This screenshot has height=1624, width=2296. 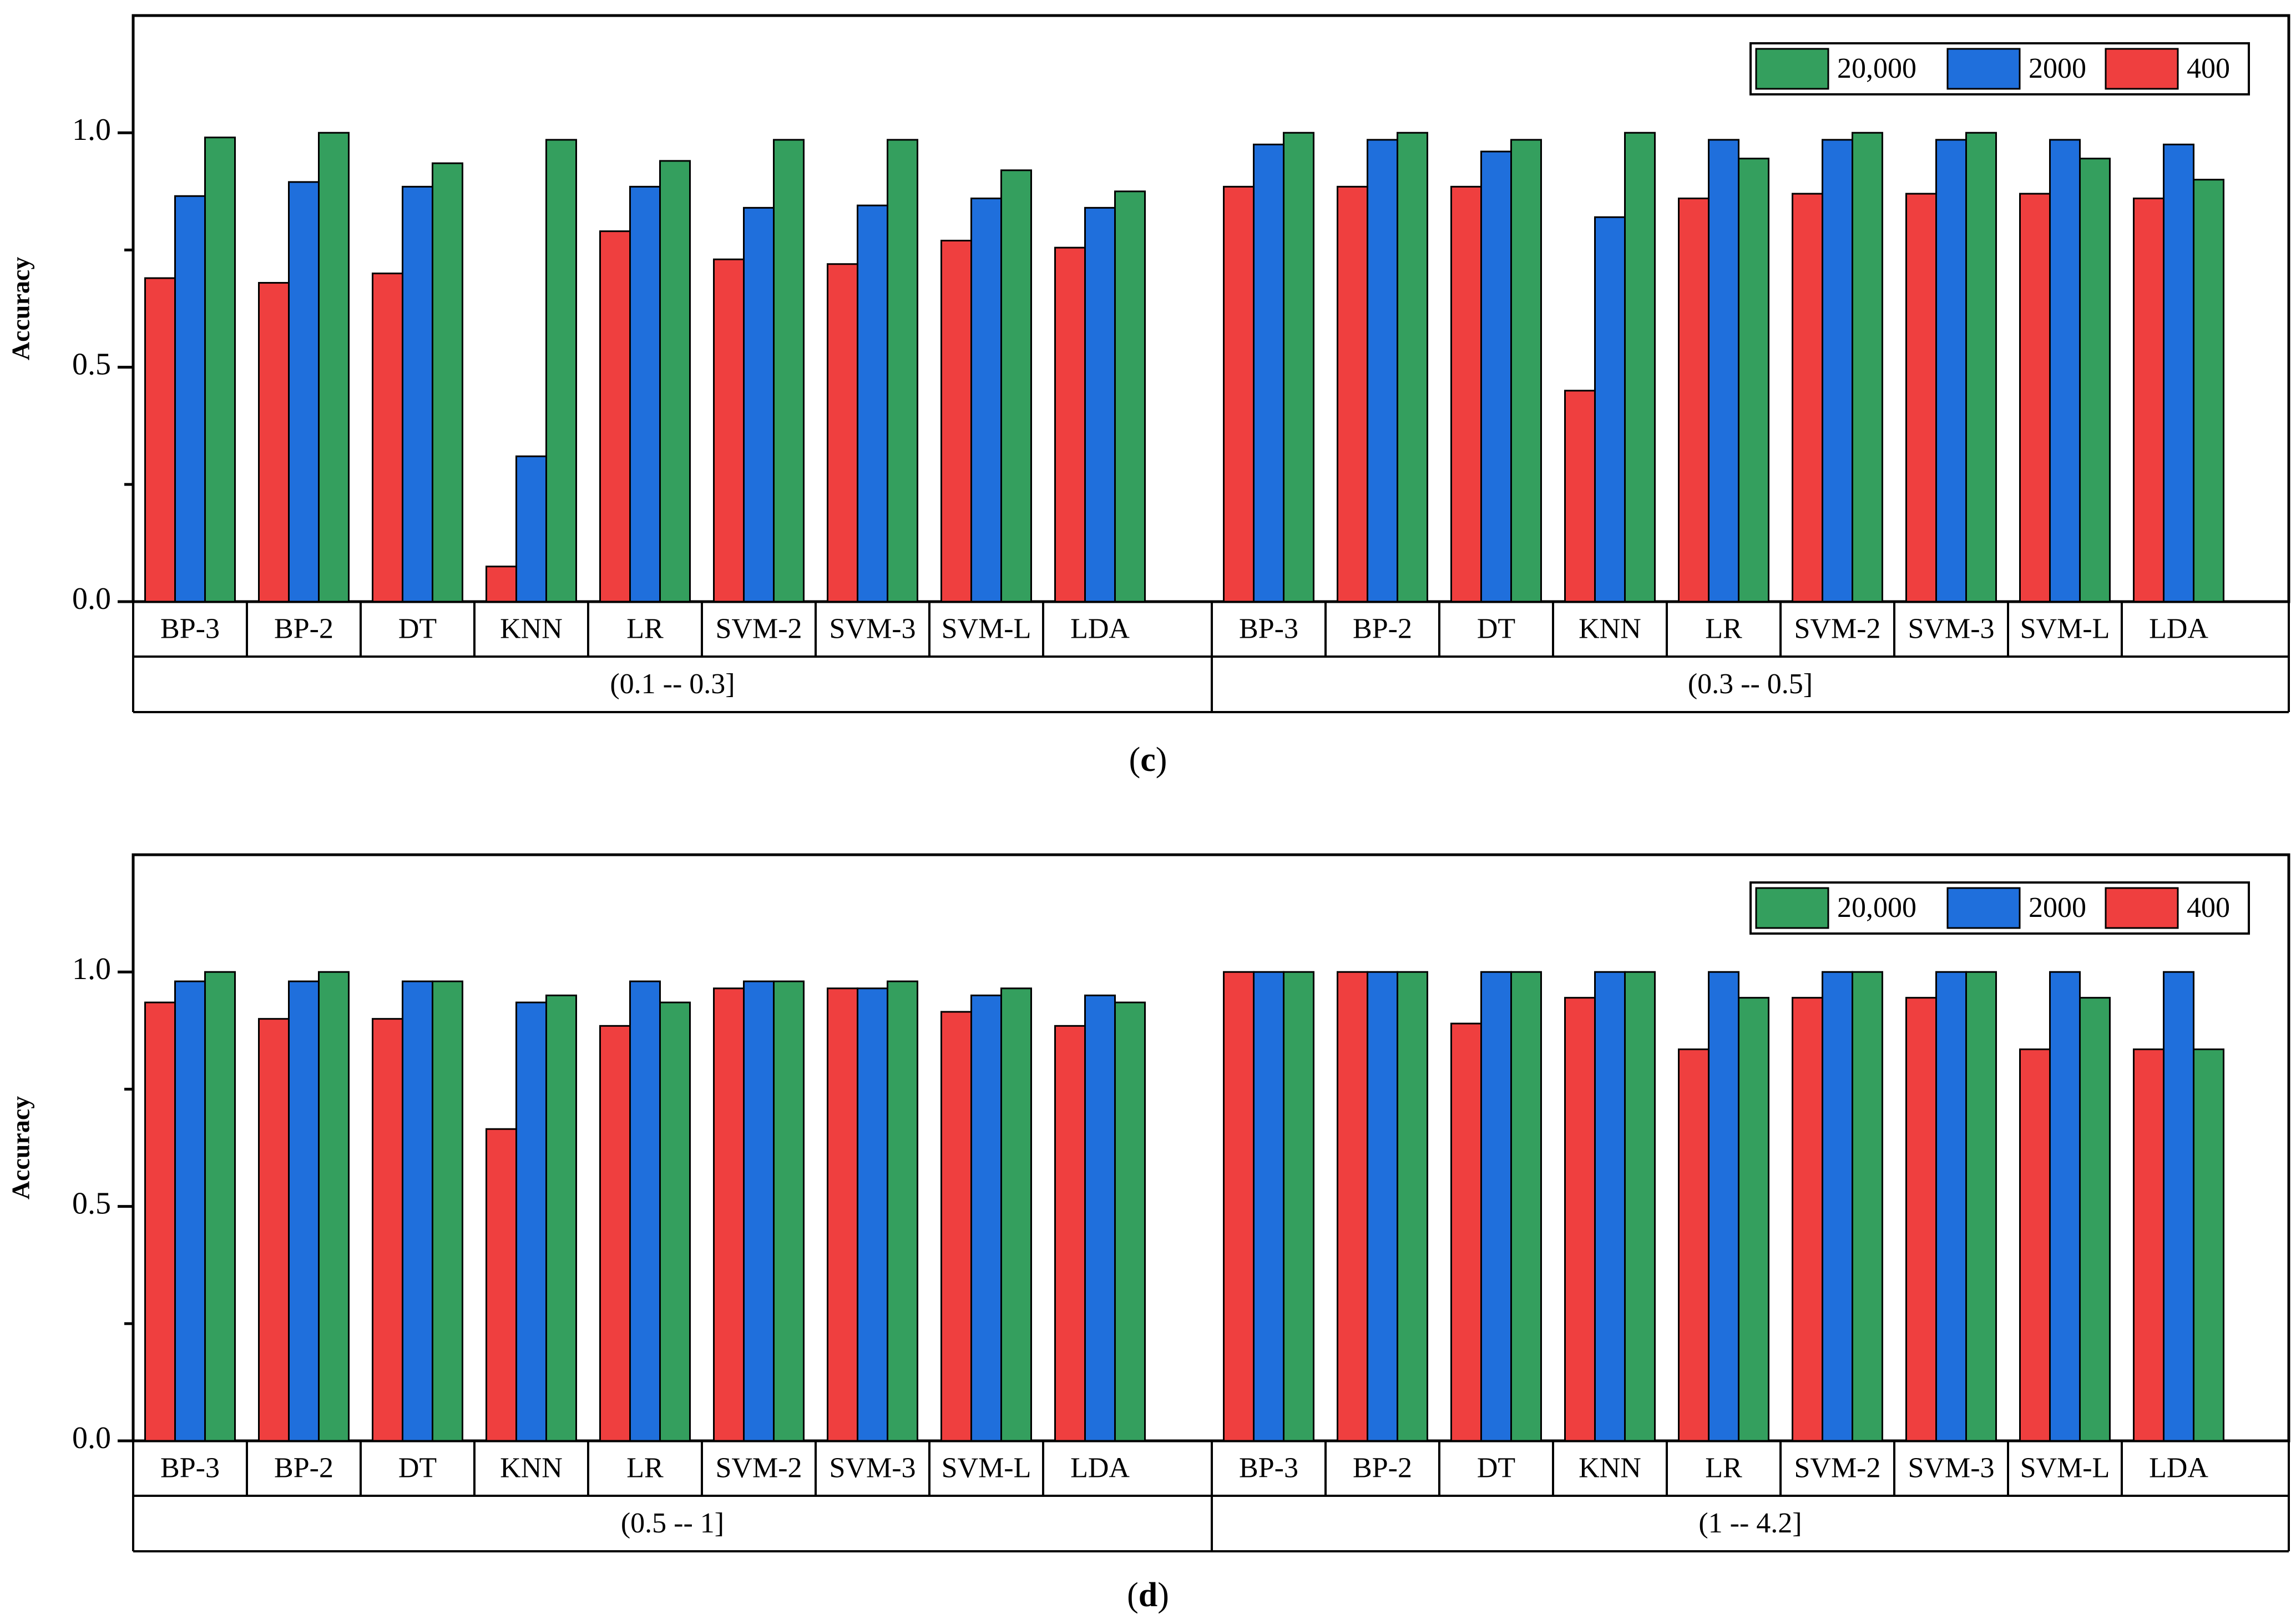 What do you see at coordinates (417, 1211) in the screenshot?
I see `bar-2000-dt` at bounding box center [417, 1211].